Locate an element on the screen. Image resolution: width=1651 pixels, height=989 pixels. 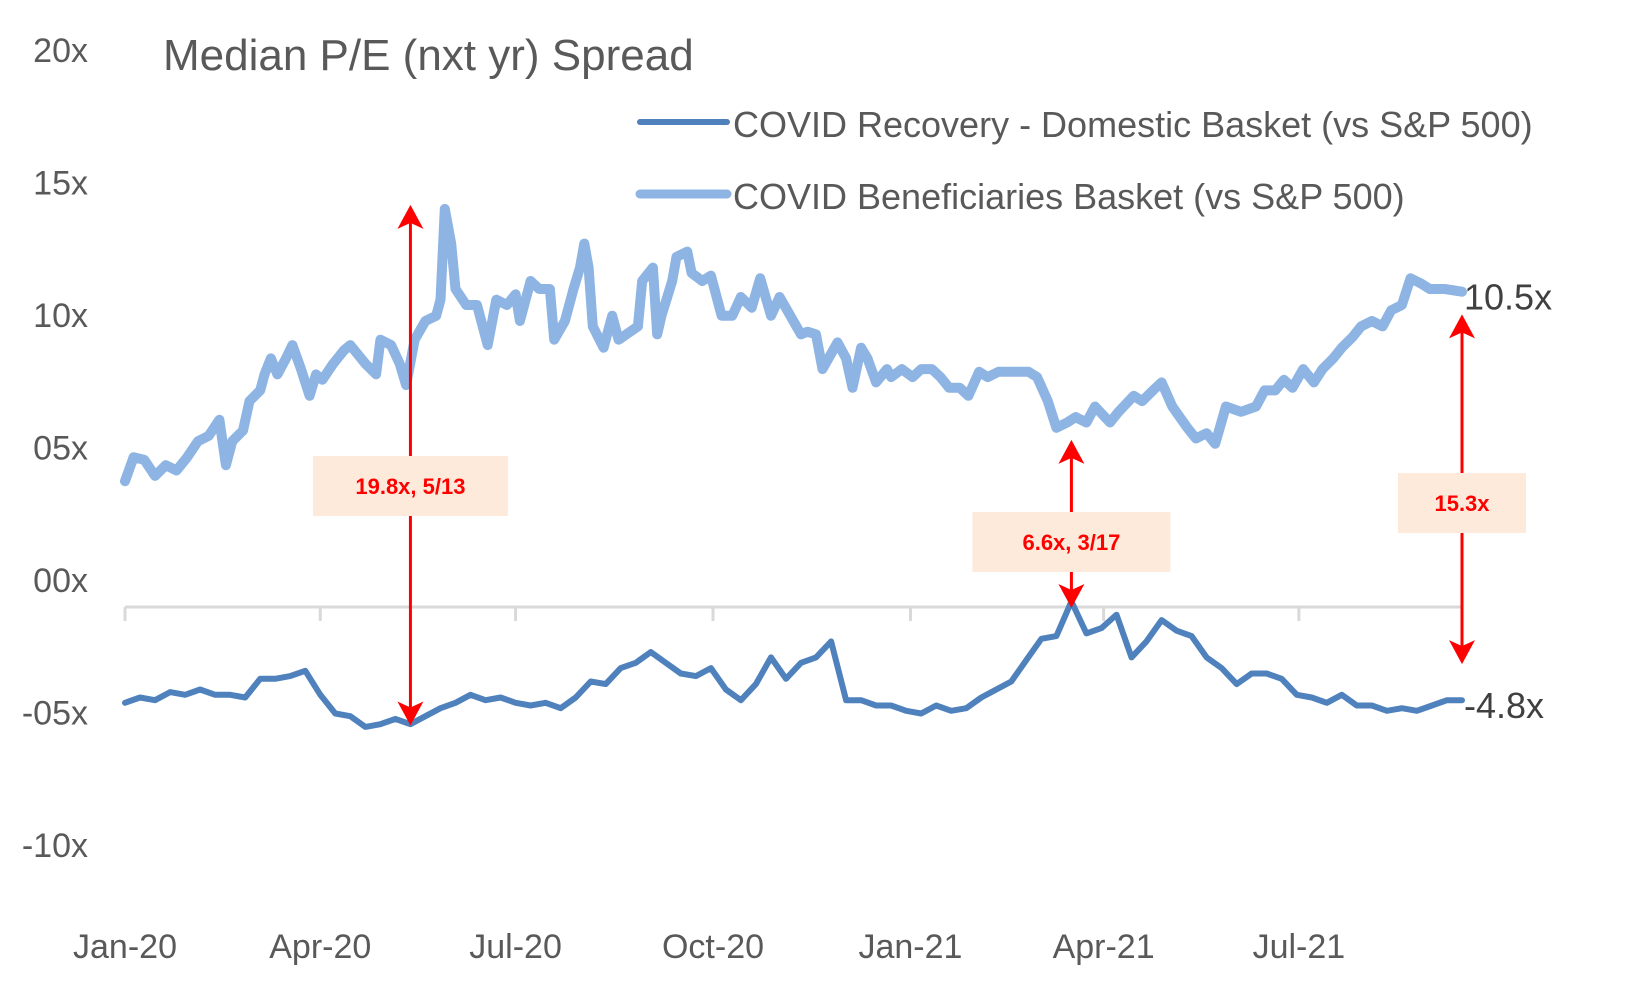
annotation-arrow: 6.6x, 3/17 is located at coordinates (1071, 524).